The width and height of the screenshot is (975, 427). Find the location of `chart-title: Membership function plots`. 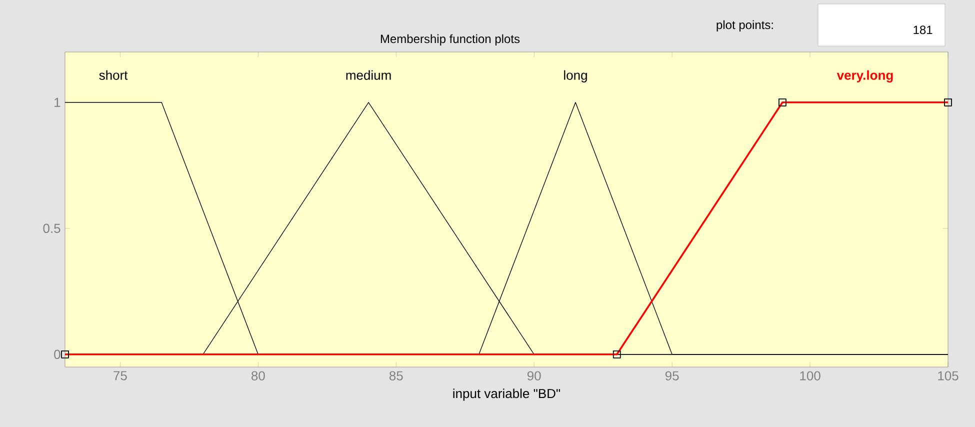

chart-title: Membership function plots is located at coordinates (450, 40).